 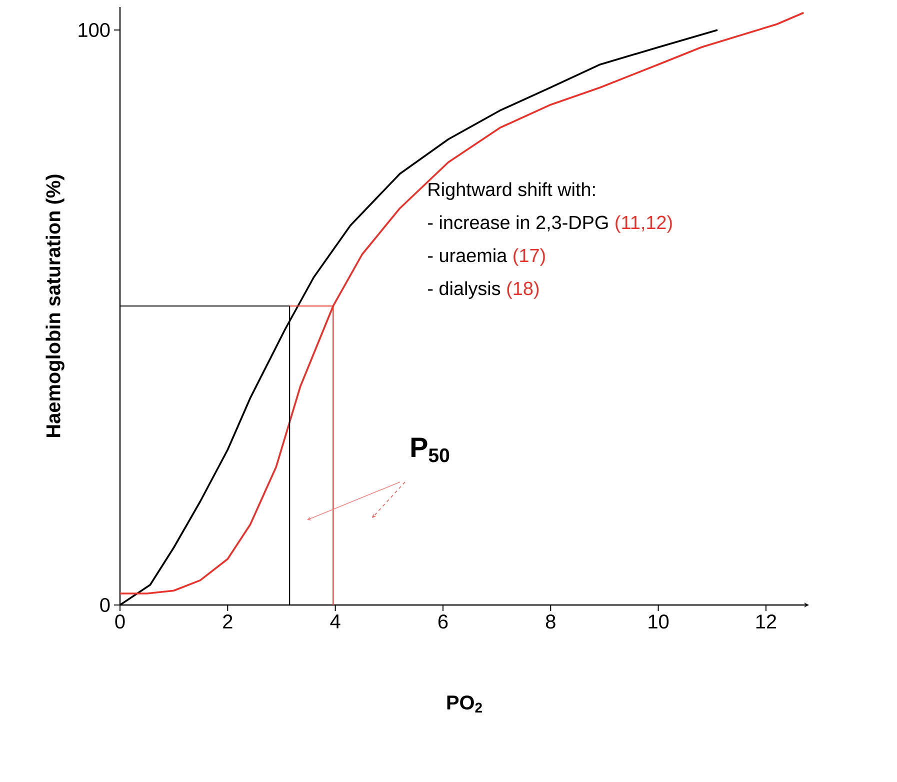 What do you see at coordinates (511, 191) in the screenshot?
I see `annotation: Rightward shift with:` at bounding box center [511, 191].